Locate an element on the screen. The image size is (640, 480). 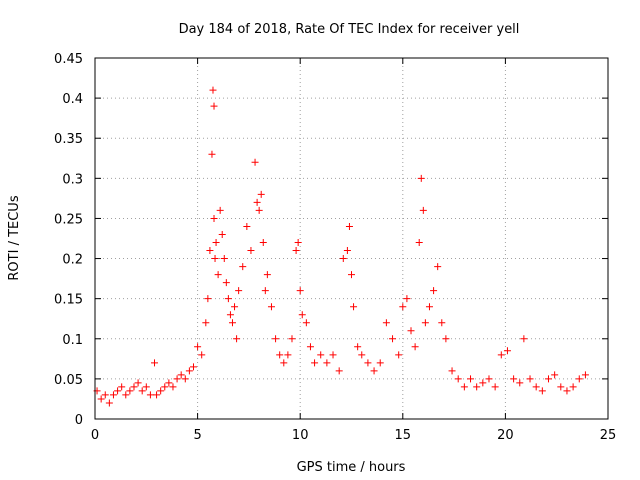
y-tick-label: 0.2 is located at coordinates (72, 260).